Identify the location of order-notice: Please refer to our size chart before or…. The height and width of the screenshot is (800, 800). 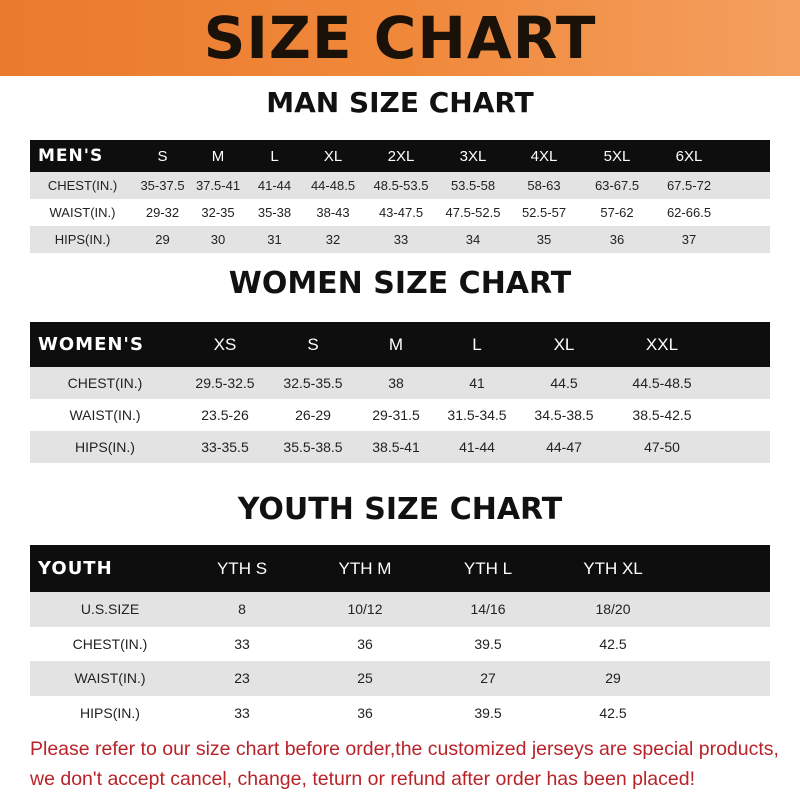
(410, 764).